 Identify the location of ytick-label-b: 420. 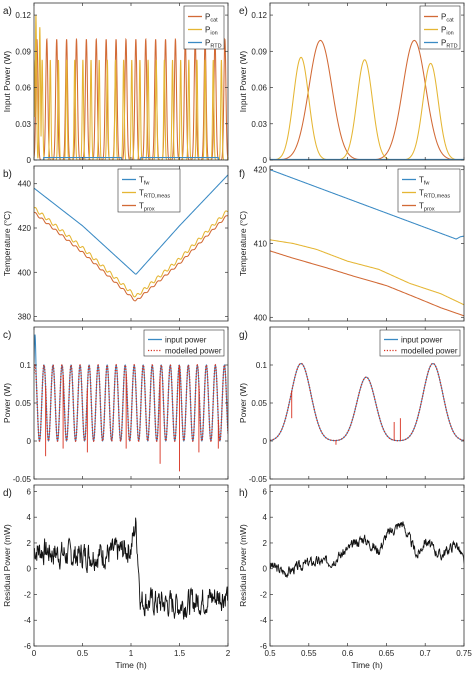
(25, 228).